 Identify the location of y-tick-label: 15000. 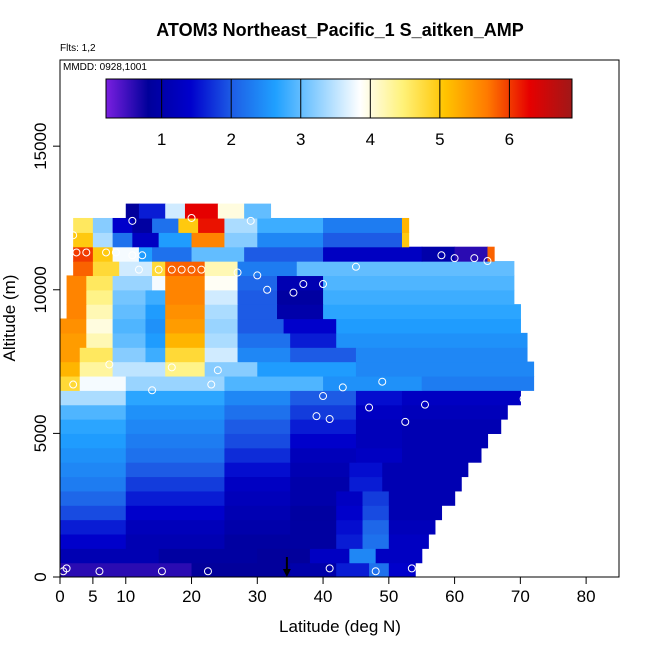
(40, 146).